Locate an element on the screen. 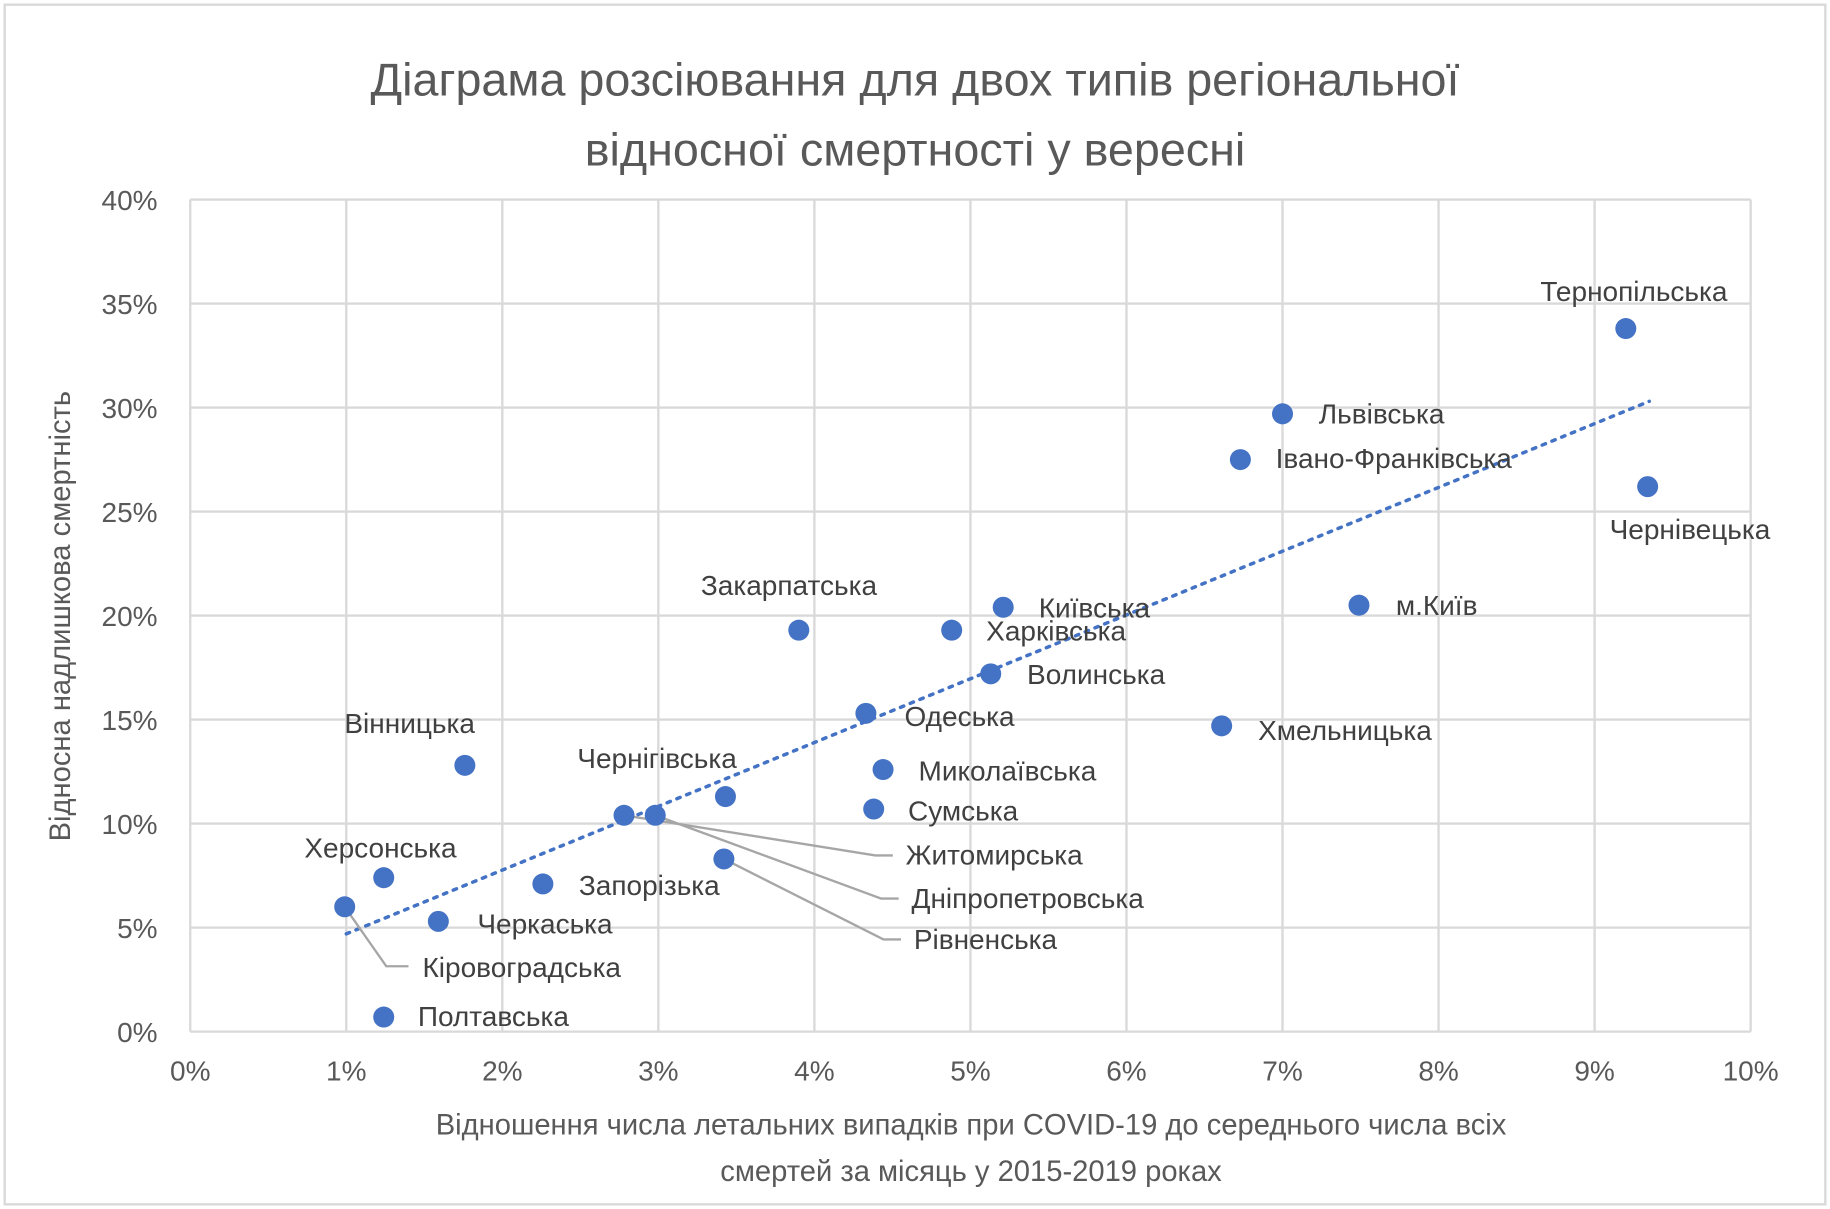 This screenshot has height=1209, width=1830. x-axis-label-line-2: смертей за місяць у 2015-2019 роках is located at coordinates (971, 1172).